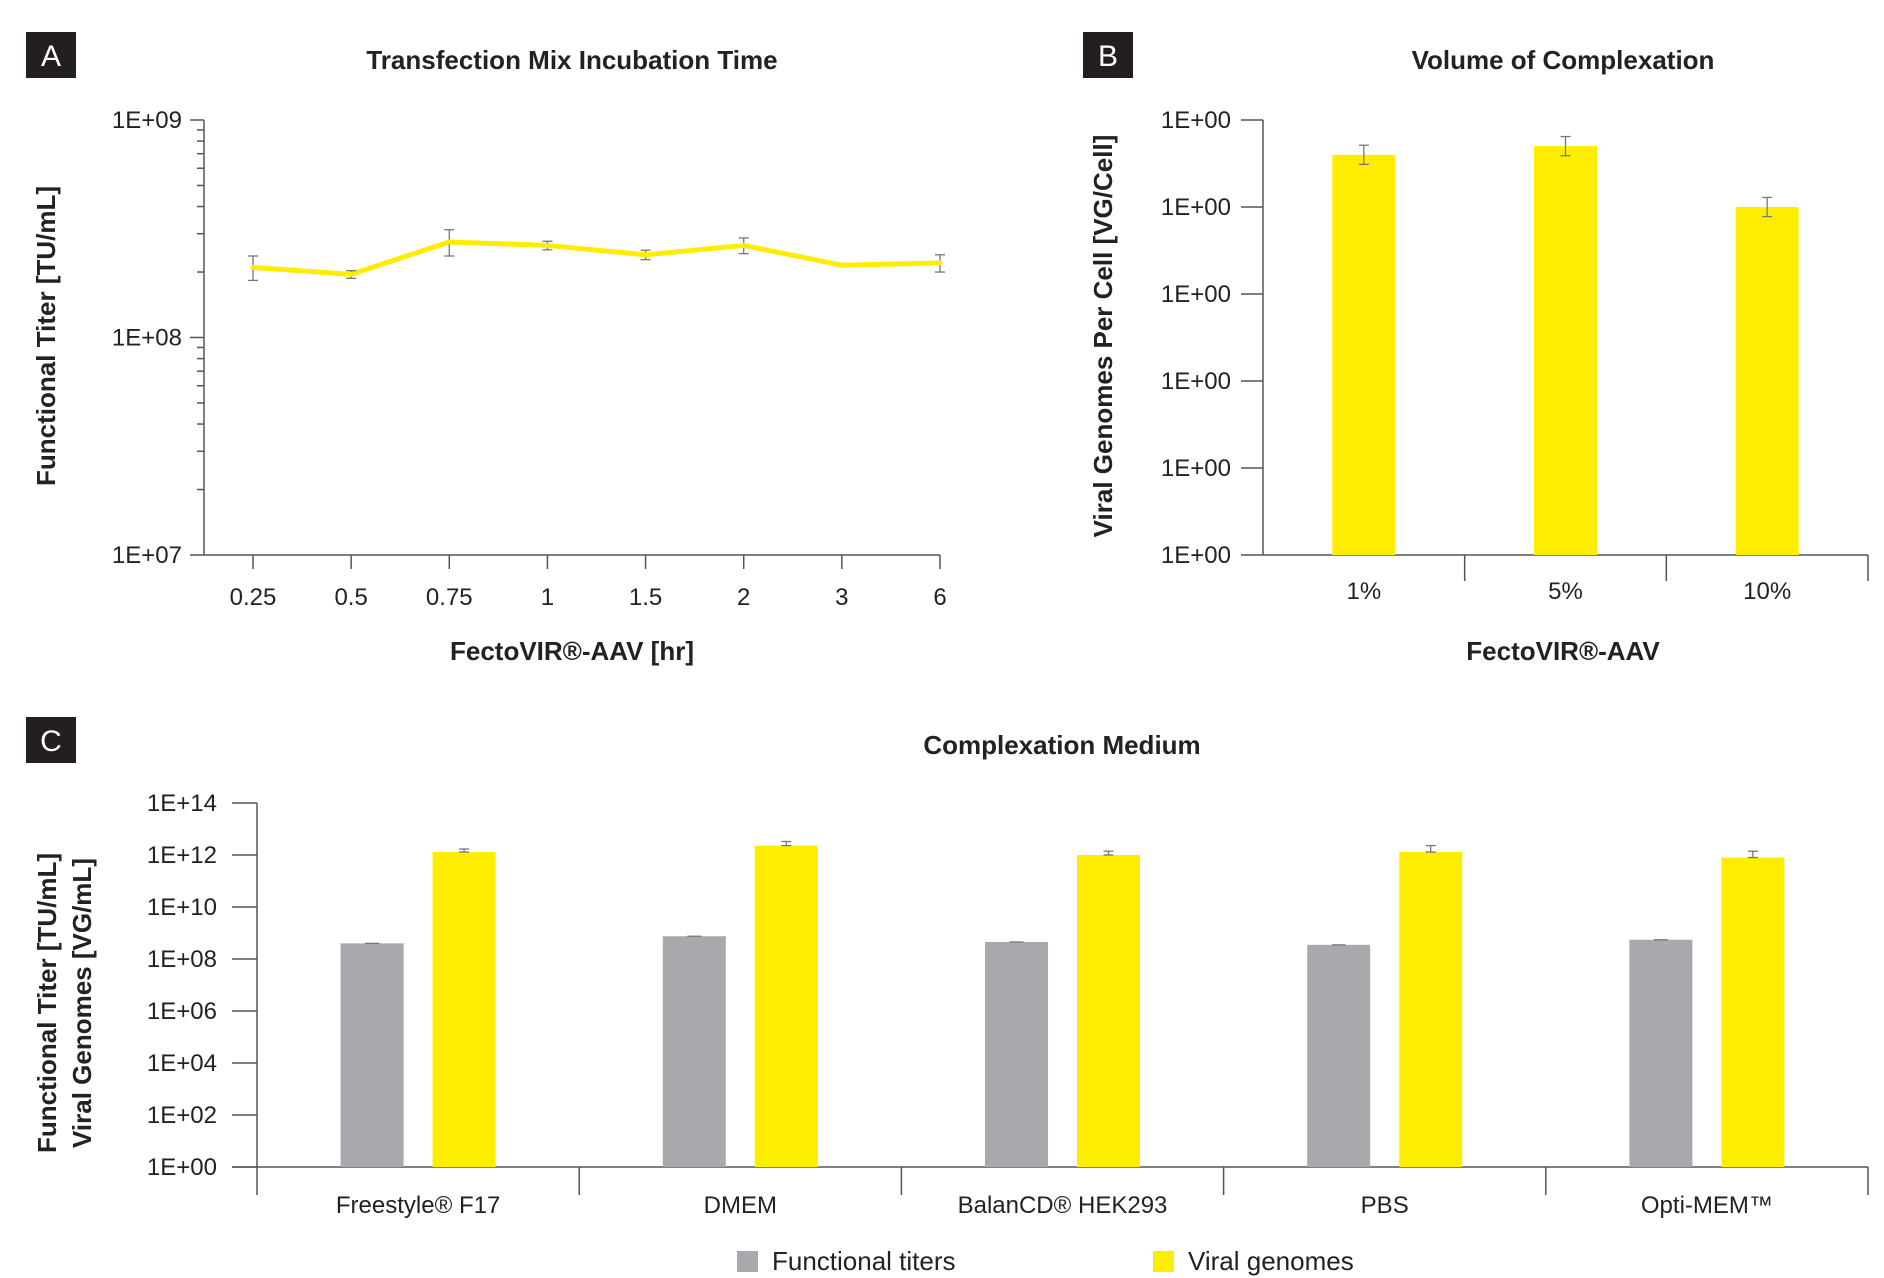 The height and width of the screenshot is (1278, 1884). What do you see at coordinates (747, 1261) in the screenshot?
I see `legend-swatch-functional-titers` at bounding box center [747, 1261].